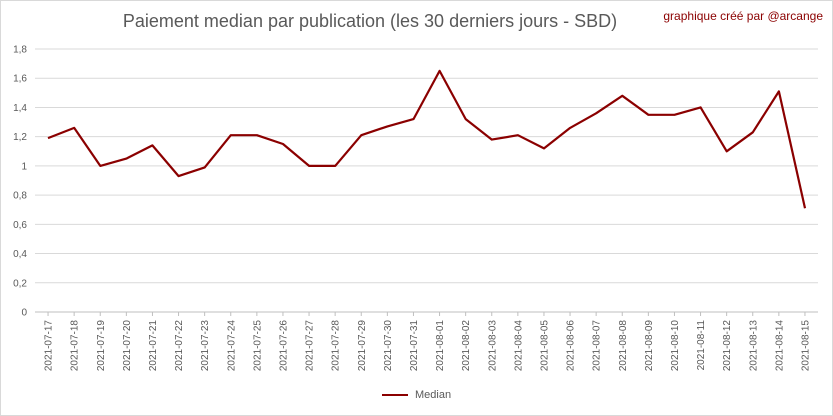 This screenshot has width=833, height=416. I want to click on x-tick-label: 2021-08-14, so click(779, 346).